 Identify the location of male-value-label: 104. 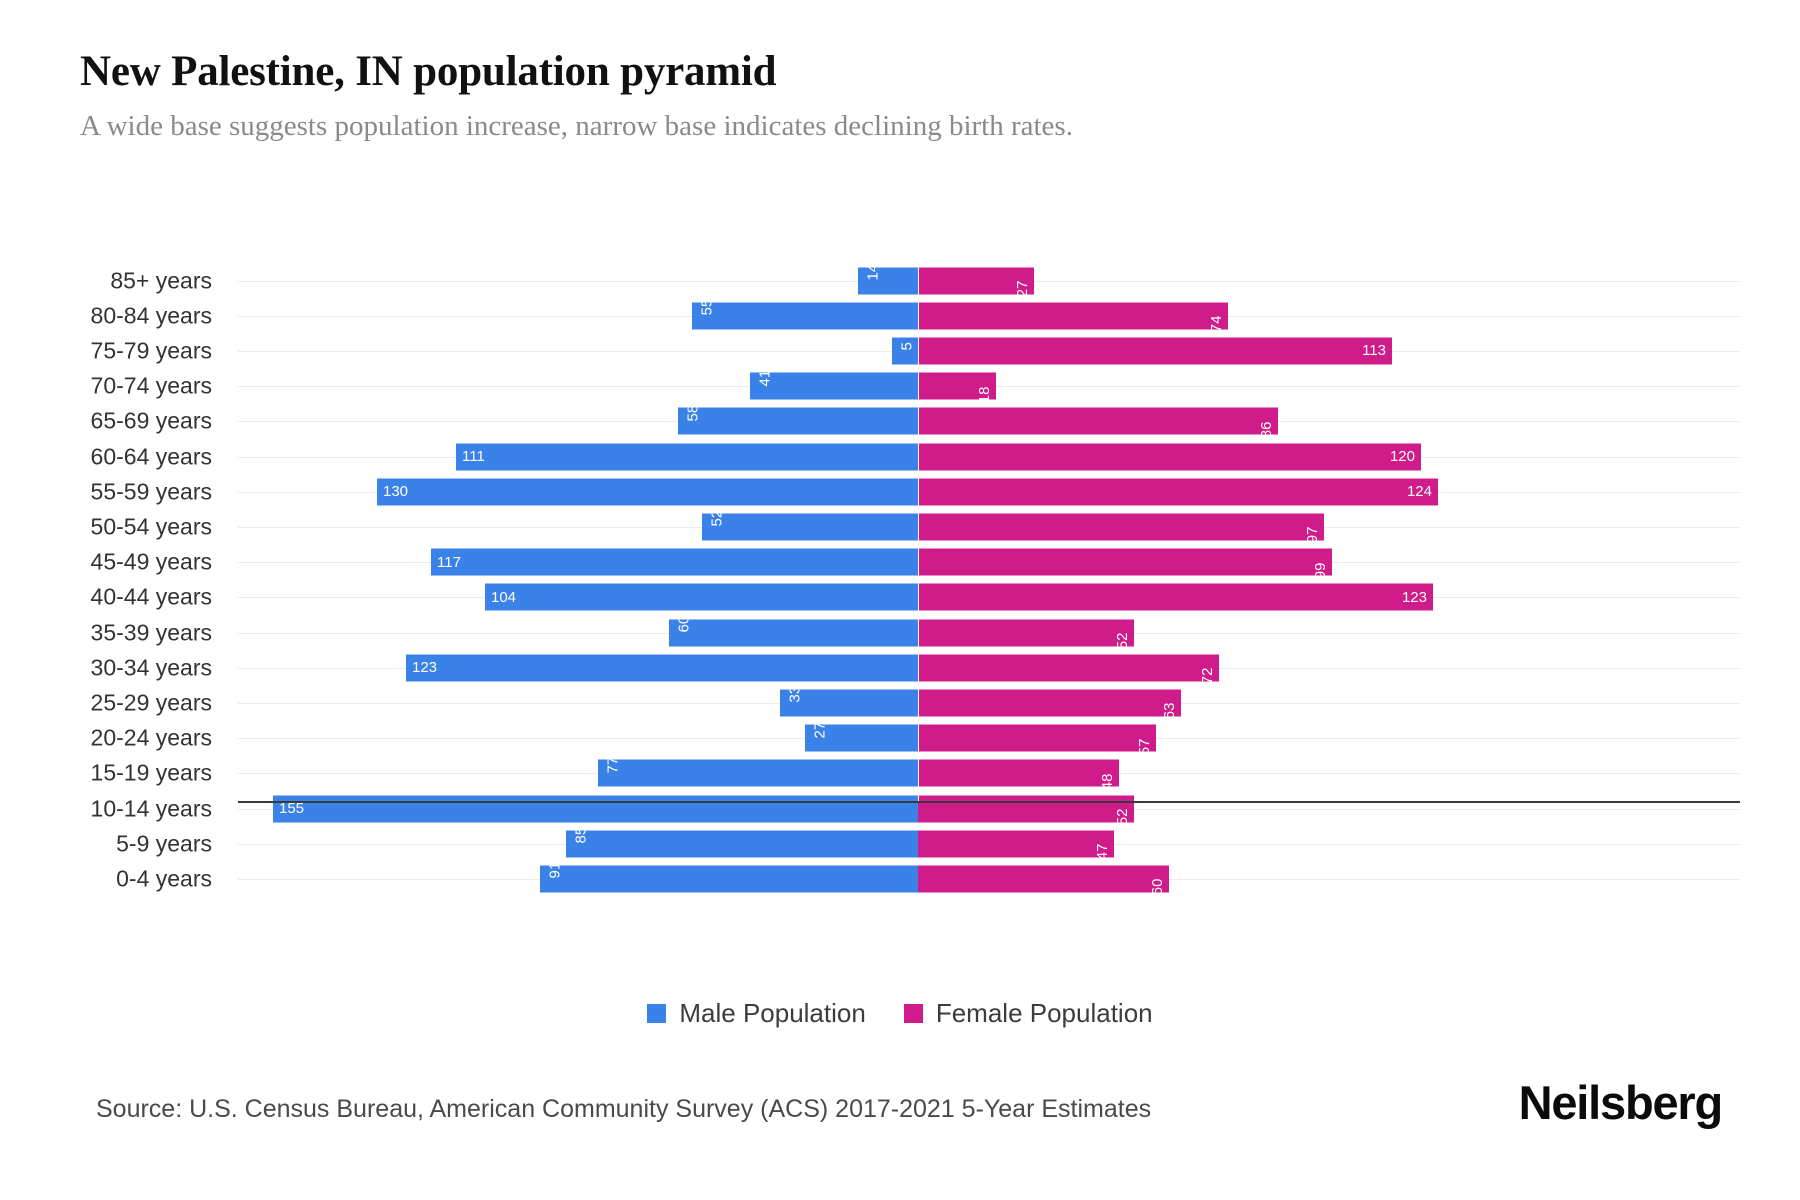
(504, 597).